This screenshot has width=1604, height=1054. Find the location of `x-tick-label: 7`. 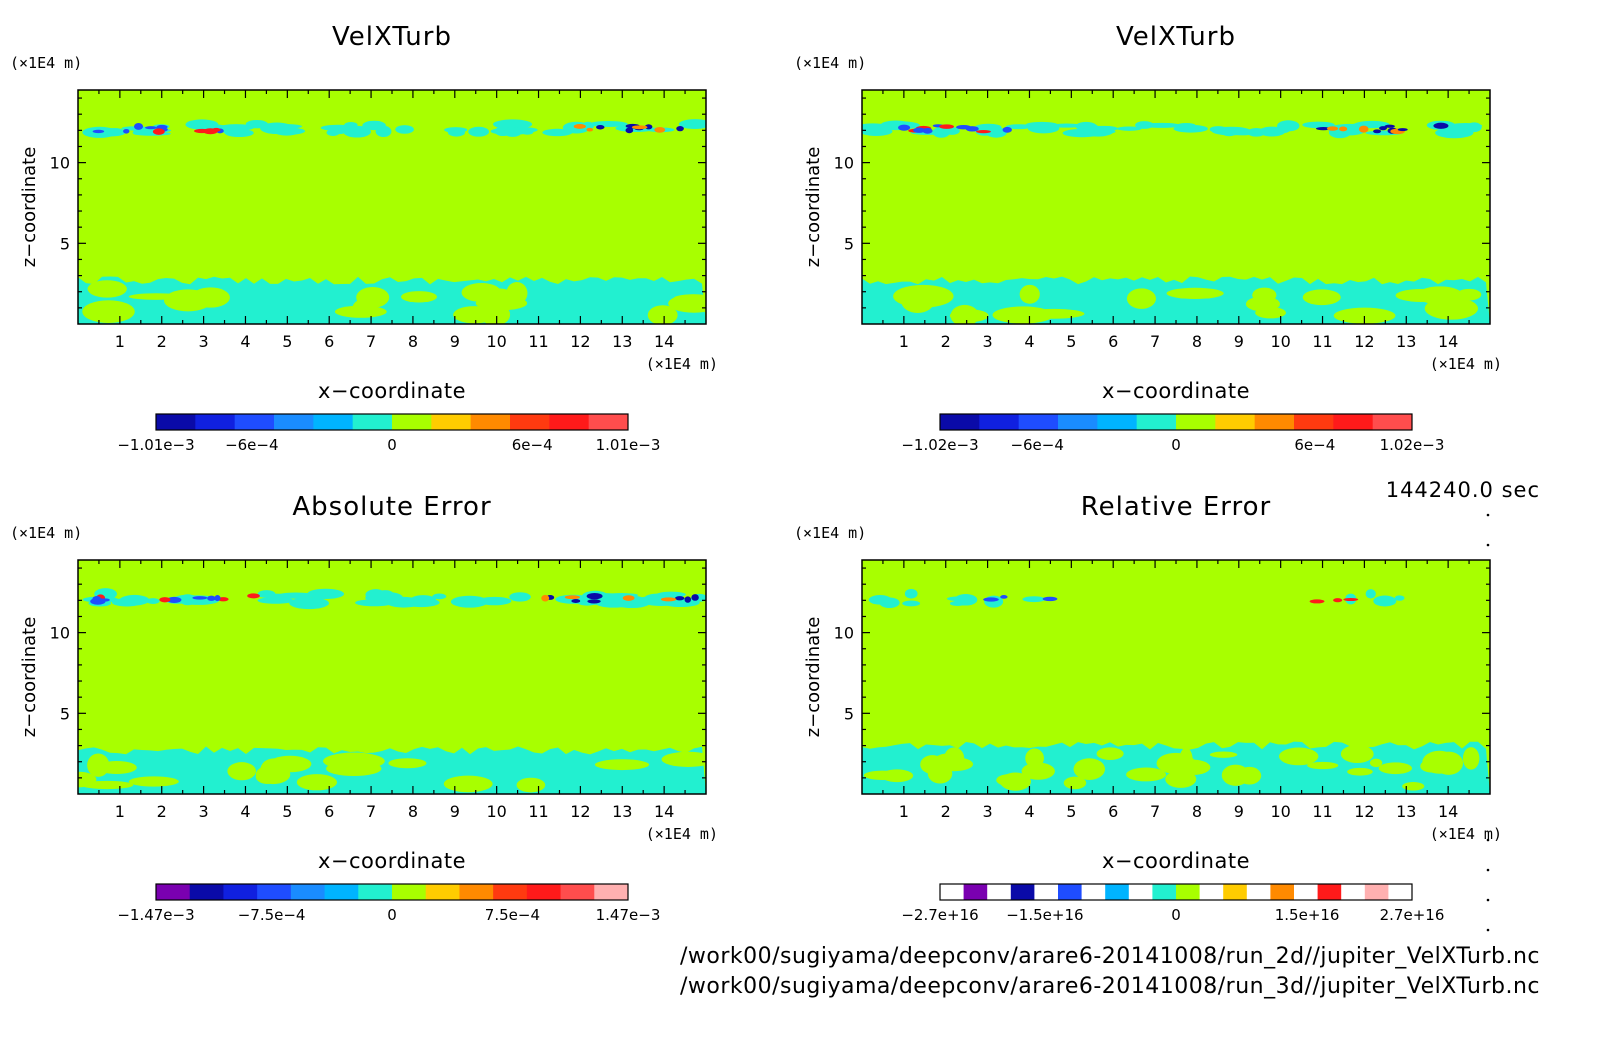

x-tick-label: 7 is located at coordinates (1155, 811).